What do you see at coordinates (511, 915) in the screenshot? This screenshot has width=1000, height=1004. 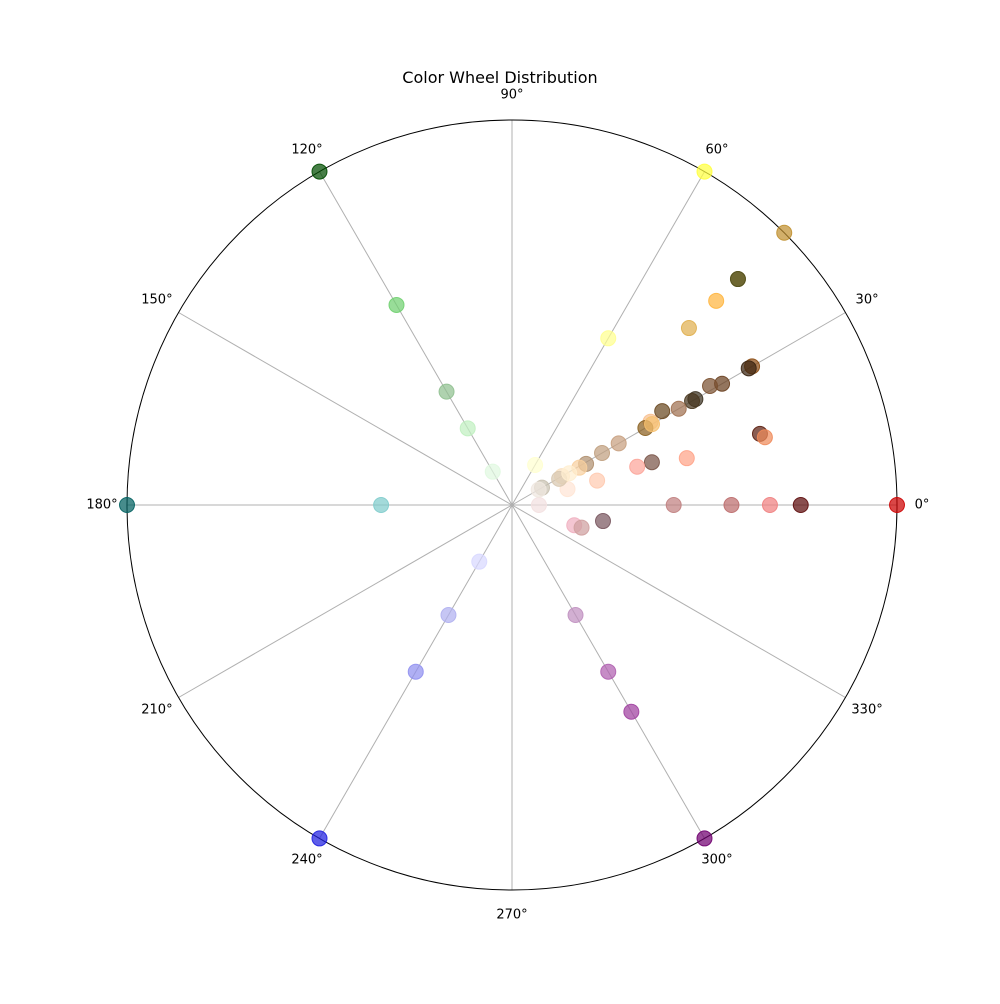 I see `angle-tick-label: 270°` at bounding box center [511, 915].